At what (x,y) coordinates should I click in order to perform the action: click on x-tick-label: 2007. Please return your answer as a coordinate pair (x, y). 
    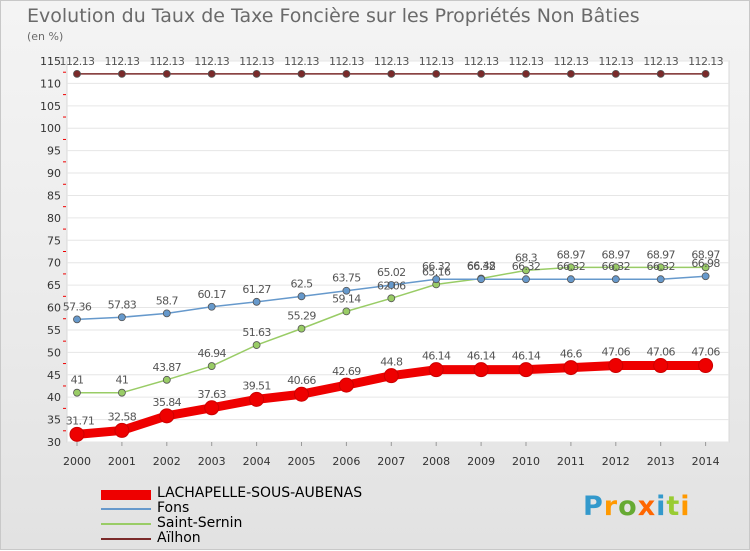
    Looking at the image, I should click on (391, 461).